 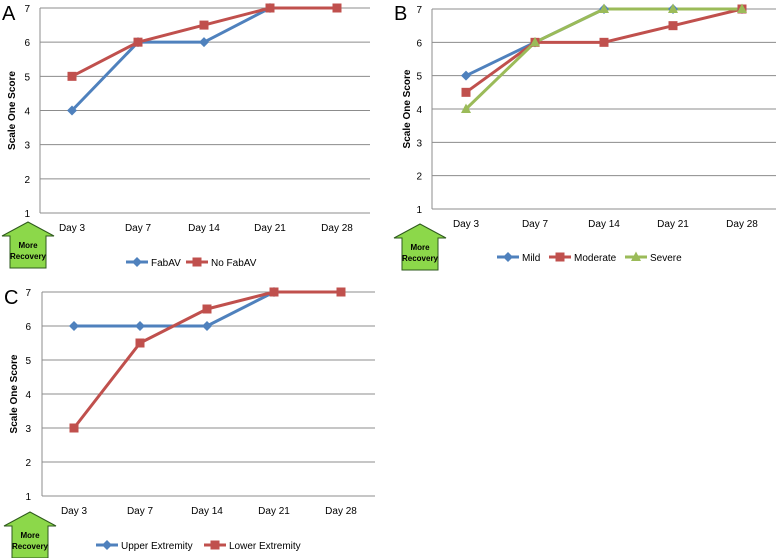 What do you see at coordinates (666, 258) in the screenshot?
I see `legend-label: Severe` at bounding box center [666, 258].